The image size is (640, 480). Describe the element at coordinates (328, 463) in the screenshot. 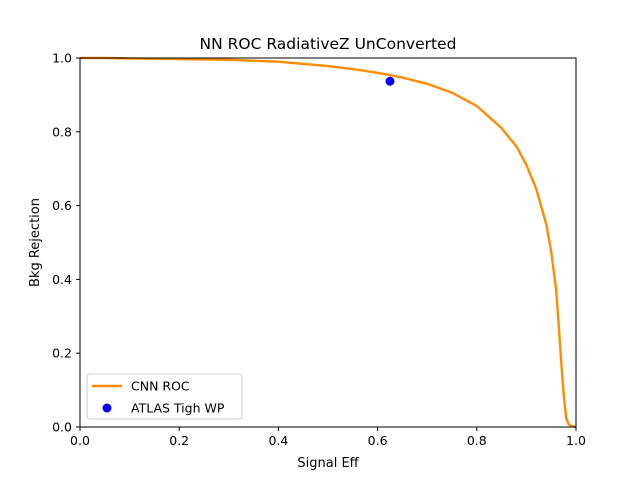

I see `x-axis-label: Signal Eff` at that location.